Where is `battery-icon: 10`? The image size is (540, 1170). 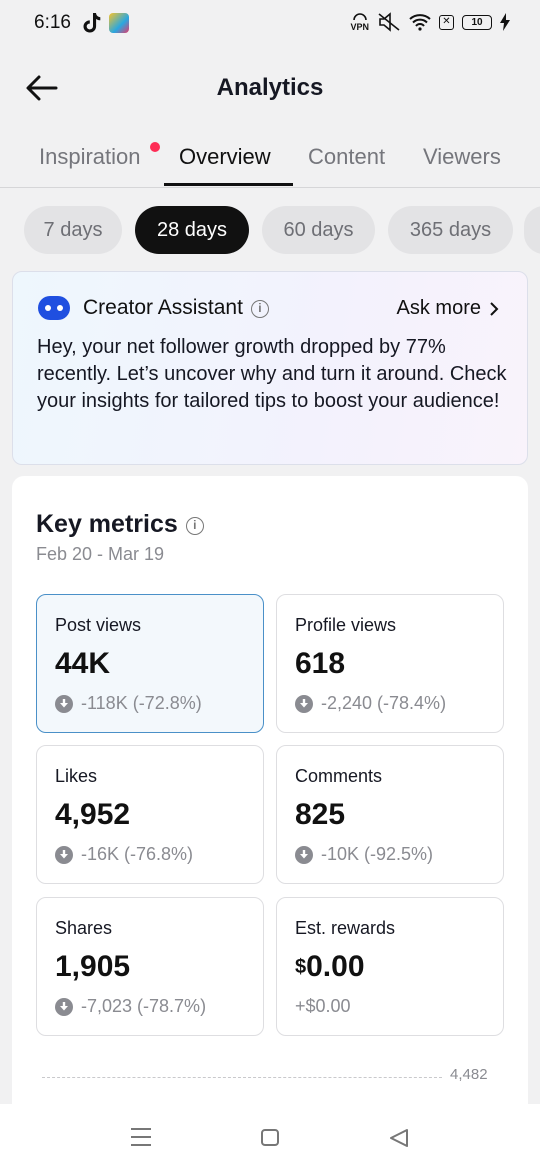
battery-icon: 10 is located at coordinates (477, 22).